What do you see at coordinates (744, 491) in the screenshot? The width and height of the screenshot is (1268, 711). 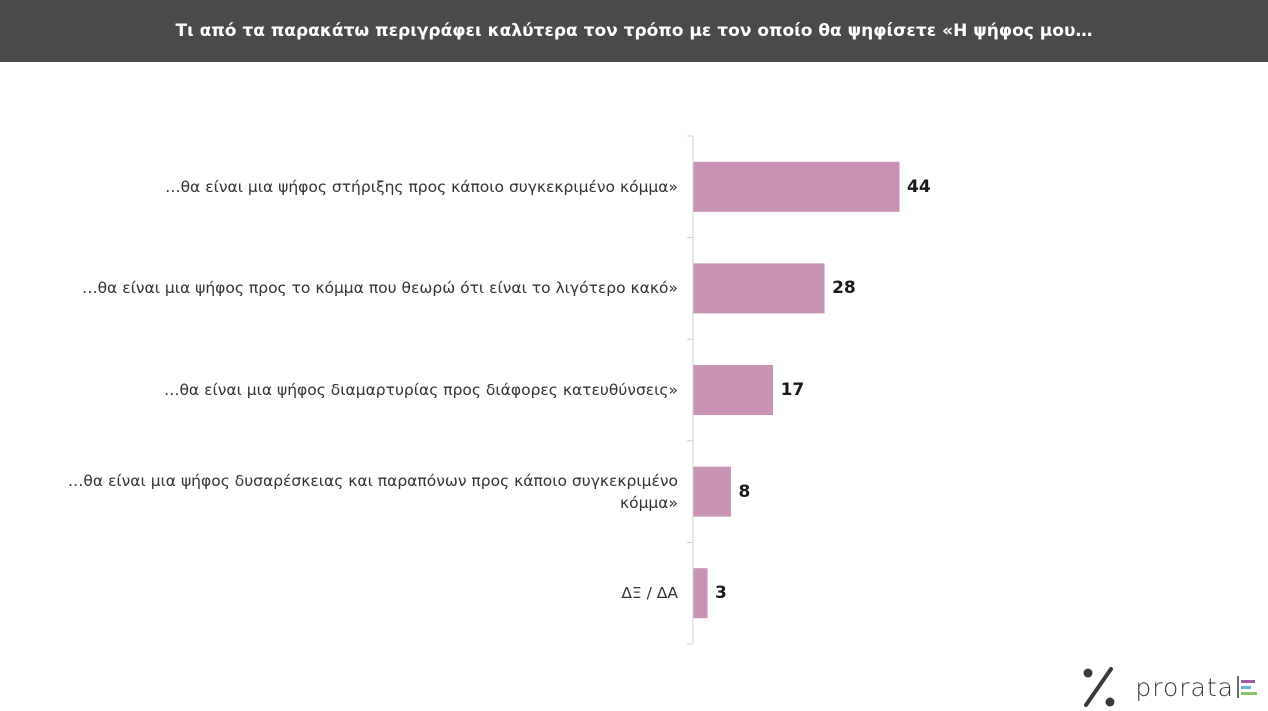 I see `data-label: 8` at bounding box center [744, 491].